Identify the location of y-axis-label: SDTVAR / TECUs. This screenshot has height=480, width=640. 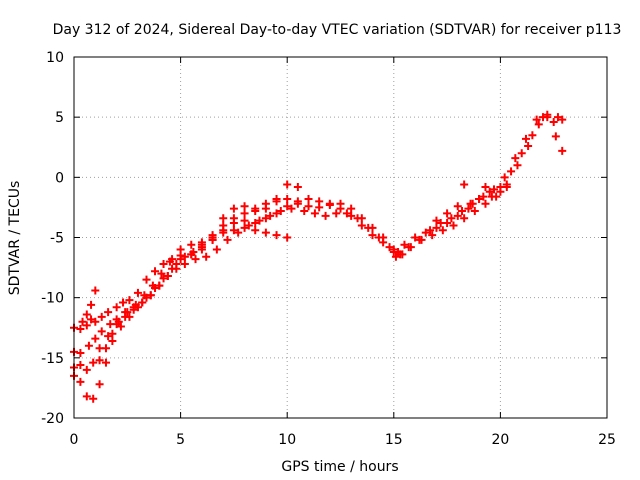
(15, 238).